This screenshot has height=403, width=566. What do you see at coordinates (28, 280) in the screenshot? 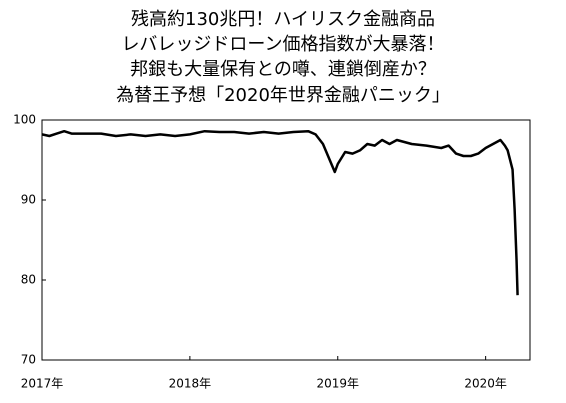
I see `y-tick-label: 80` at bounding box center [28, 280].